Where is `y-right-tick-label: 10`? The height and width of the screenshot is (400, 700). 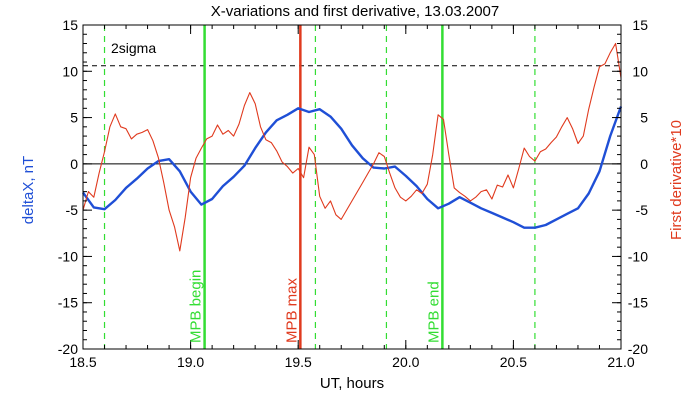
y-right-tick-label: 10 is located at coordinates (640, 71).